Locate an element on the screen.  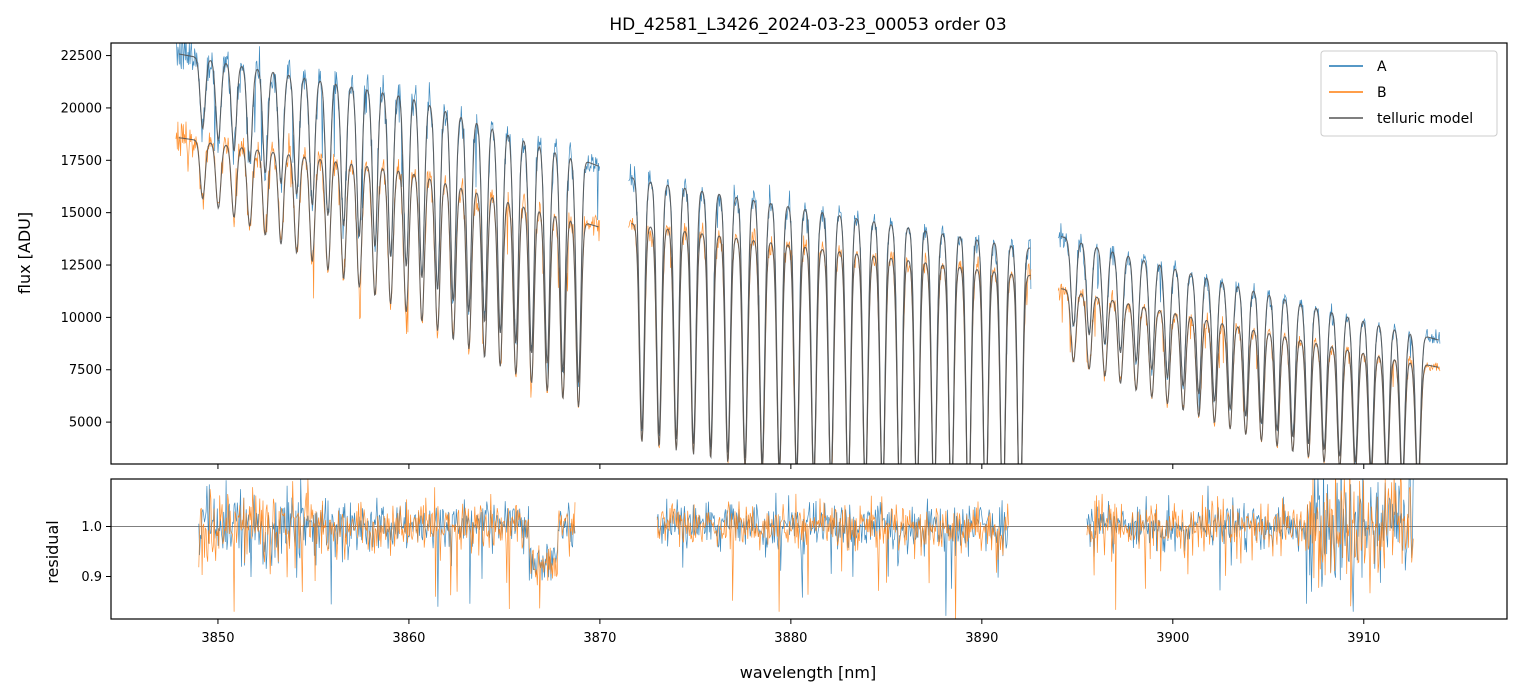
residual-xtick-label: 3880 is located at coordinates (790, 638).